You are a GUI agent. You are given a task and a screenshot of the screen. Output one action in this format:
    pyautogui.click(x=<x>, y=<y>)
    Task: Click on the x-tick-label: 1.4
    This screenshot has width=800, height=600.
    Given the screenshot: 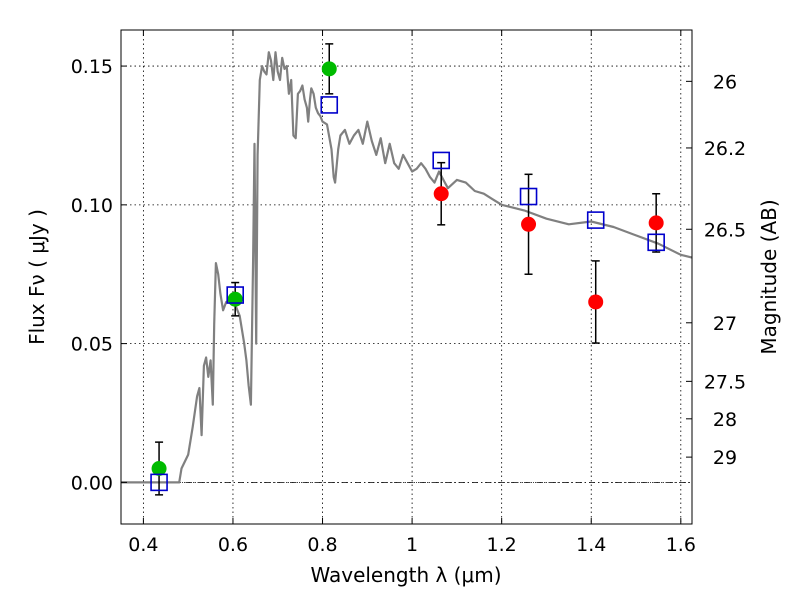 What is the action you would take?
    pyautogui.click(x=591, y=545)
    